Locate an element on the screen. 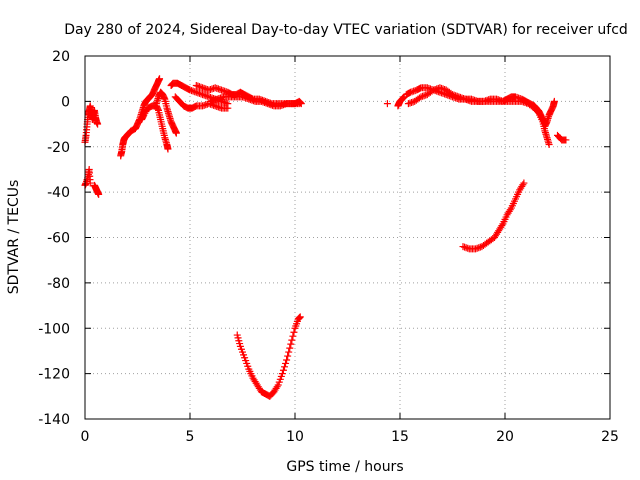 Image resolution: width=640 pixels, height=480 pixels. y-tick-label: 20 is located at coordinates (61, 57).